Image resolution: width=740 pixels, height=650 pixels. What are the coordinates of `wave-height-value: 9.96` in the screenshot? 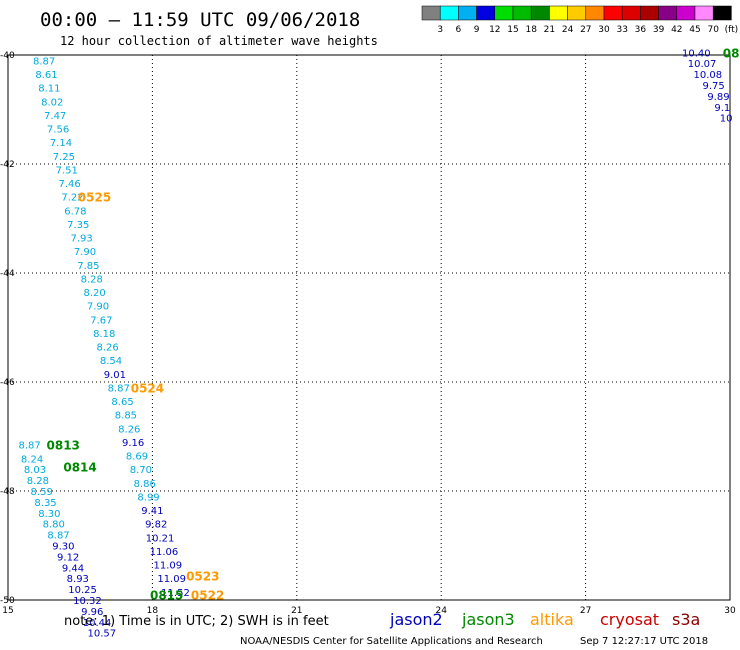 It's located at (92, 612).